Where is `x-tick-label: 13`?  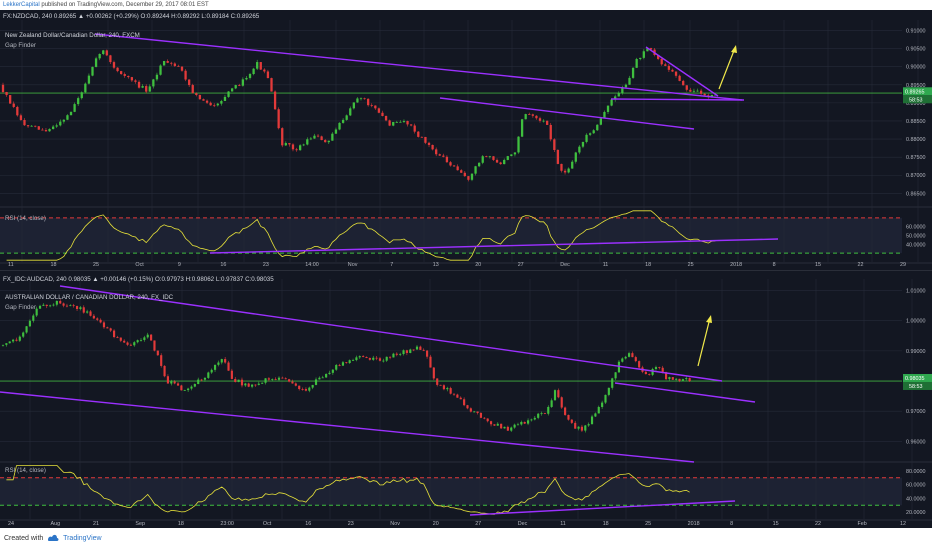 x-tick-label: 13 is located at coordinates (436, 265).